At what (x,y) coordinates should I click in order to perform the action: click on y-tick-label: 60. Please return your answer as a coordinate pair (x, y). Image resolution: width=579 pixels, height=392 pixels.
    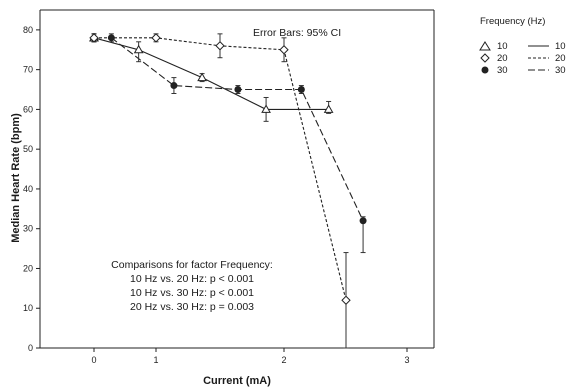
    Looking at the image, I should click on (28, 109).